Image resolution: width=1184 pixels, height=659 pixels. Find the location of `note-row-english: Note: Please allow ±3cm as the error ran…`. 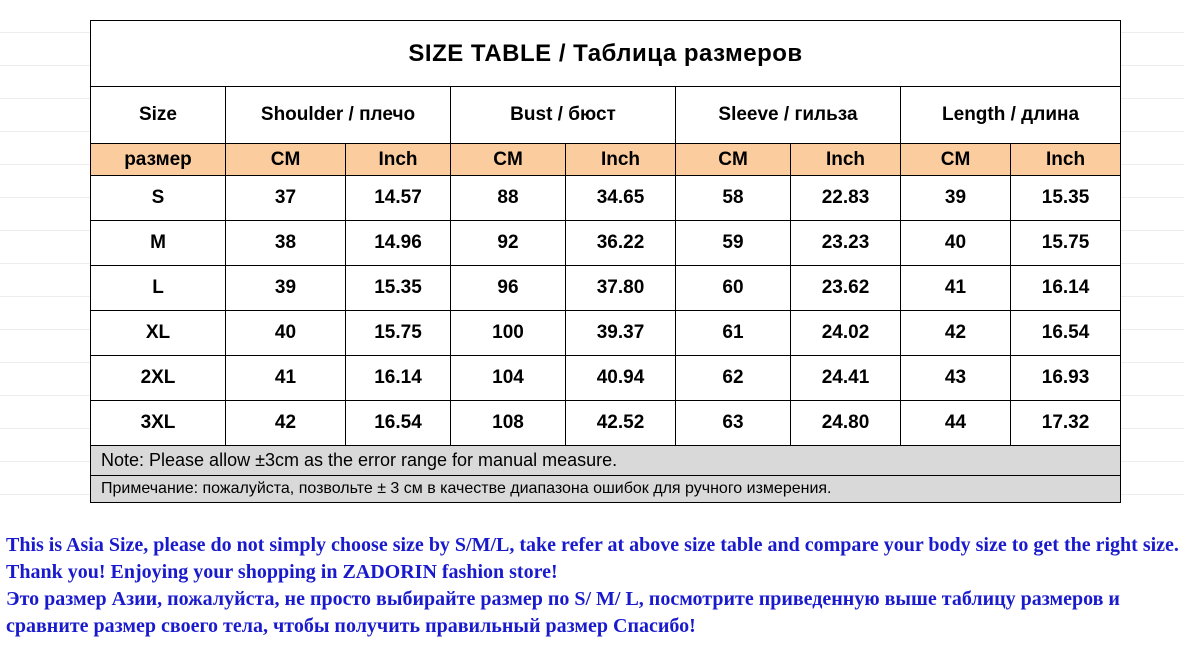

note-row-english: Note: Please allow ±3cm as the error ran… is located at coordinates (605, 460).